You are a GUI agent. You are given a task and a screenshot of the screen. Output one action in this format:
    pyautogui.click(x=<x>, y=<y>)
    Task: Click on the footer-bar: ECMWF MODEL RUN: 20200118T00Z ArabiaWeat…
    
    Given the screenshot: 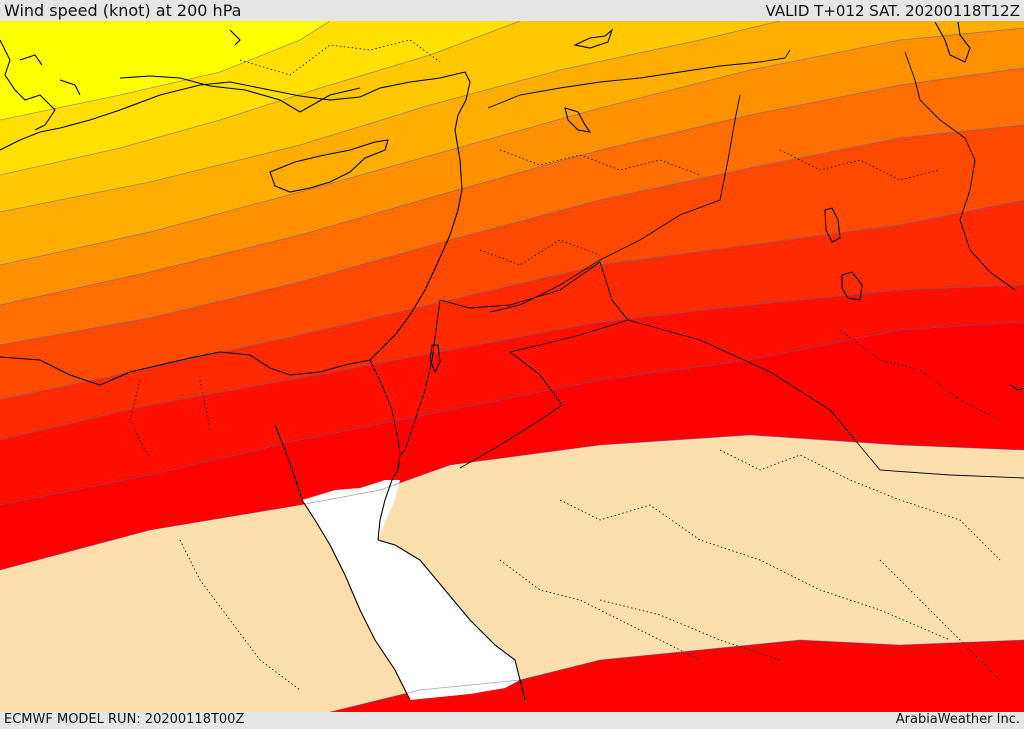 What is the action you would take?
    pyautogui.click(x=512, y=720)
    